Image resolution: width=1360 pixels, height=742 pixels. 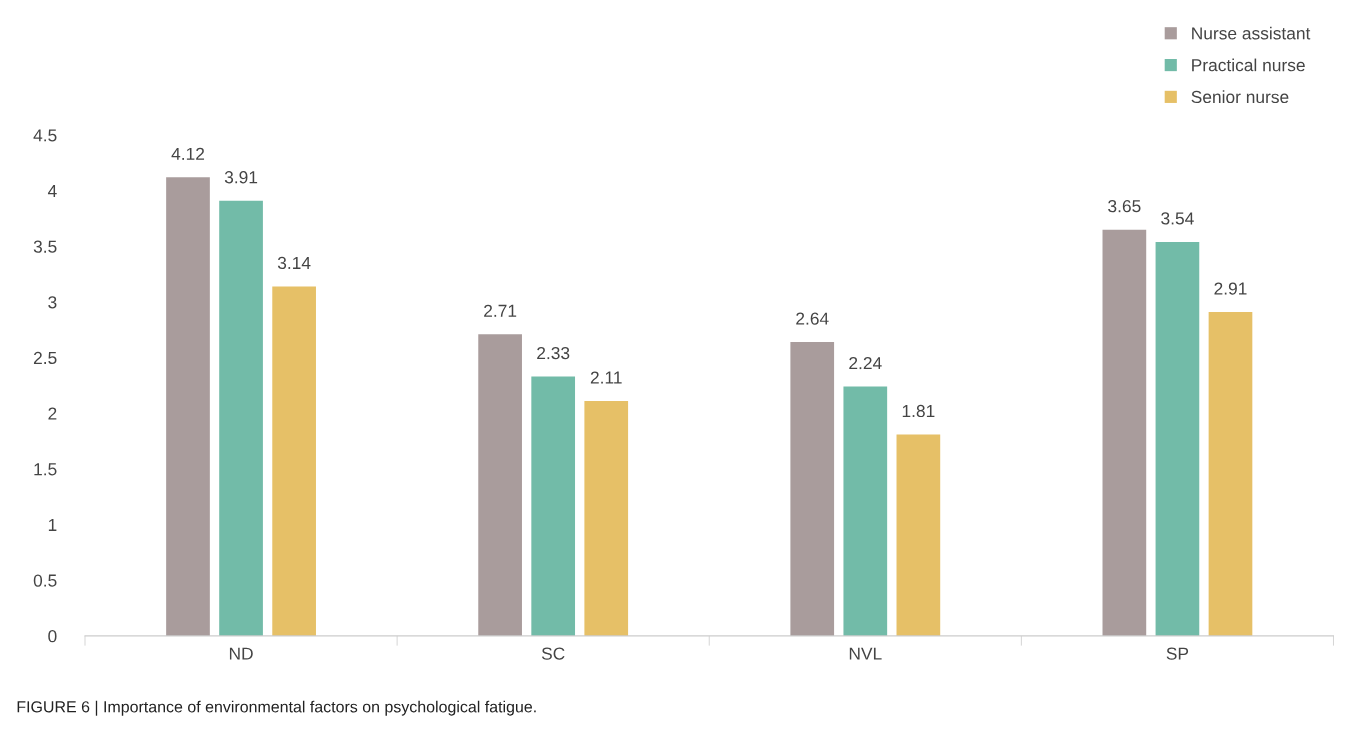 I want to click on caption: FIGURE 6 | Importance of environmental factors on psychological fatigue., so click(x=276, y=708).